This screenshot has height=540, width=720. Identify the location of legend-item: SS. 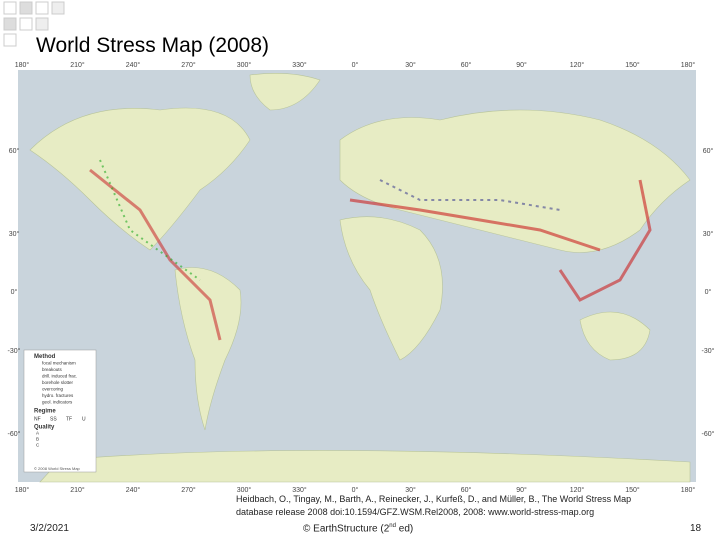
(53, 420).